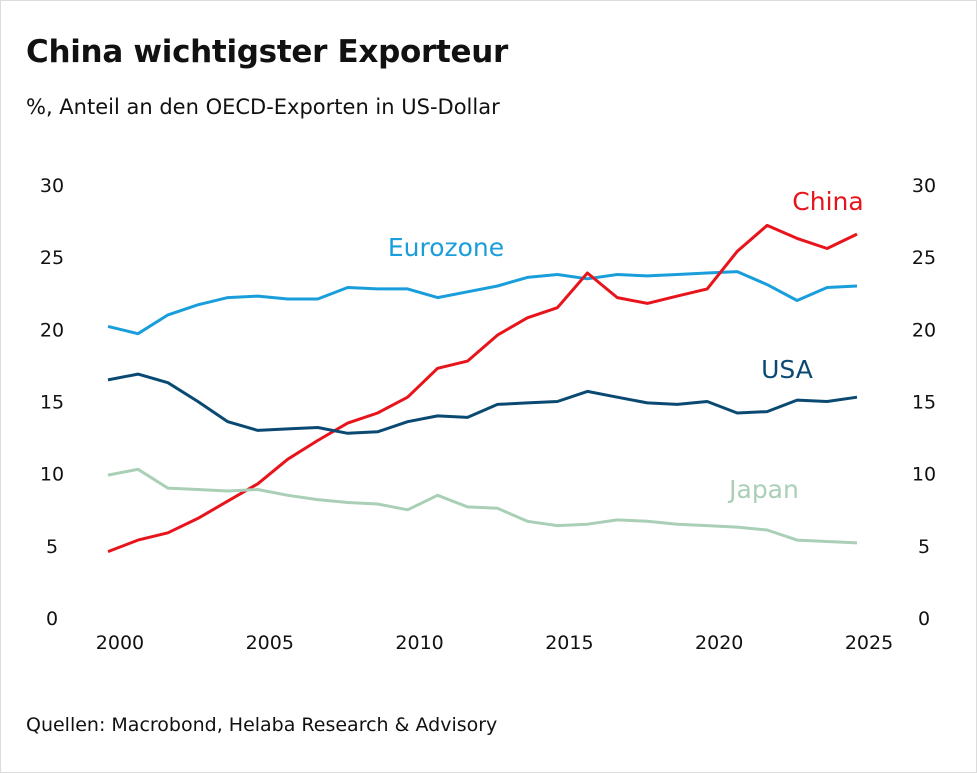 The height and width of the screenshot is (773, 977). I want to click on series-label-usa: USA, so click(787, 369).